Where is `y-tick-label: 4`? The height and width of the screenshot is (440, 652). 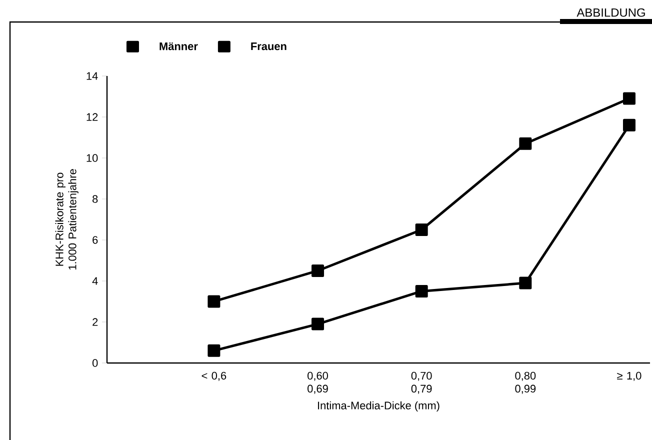 y-tick-label: 4 is located at coordinates (95, 281).